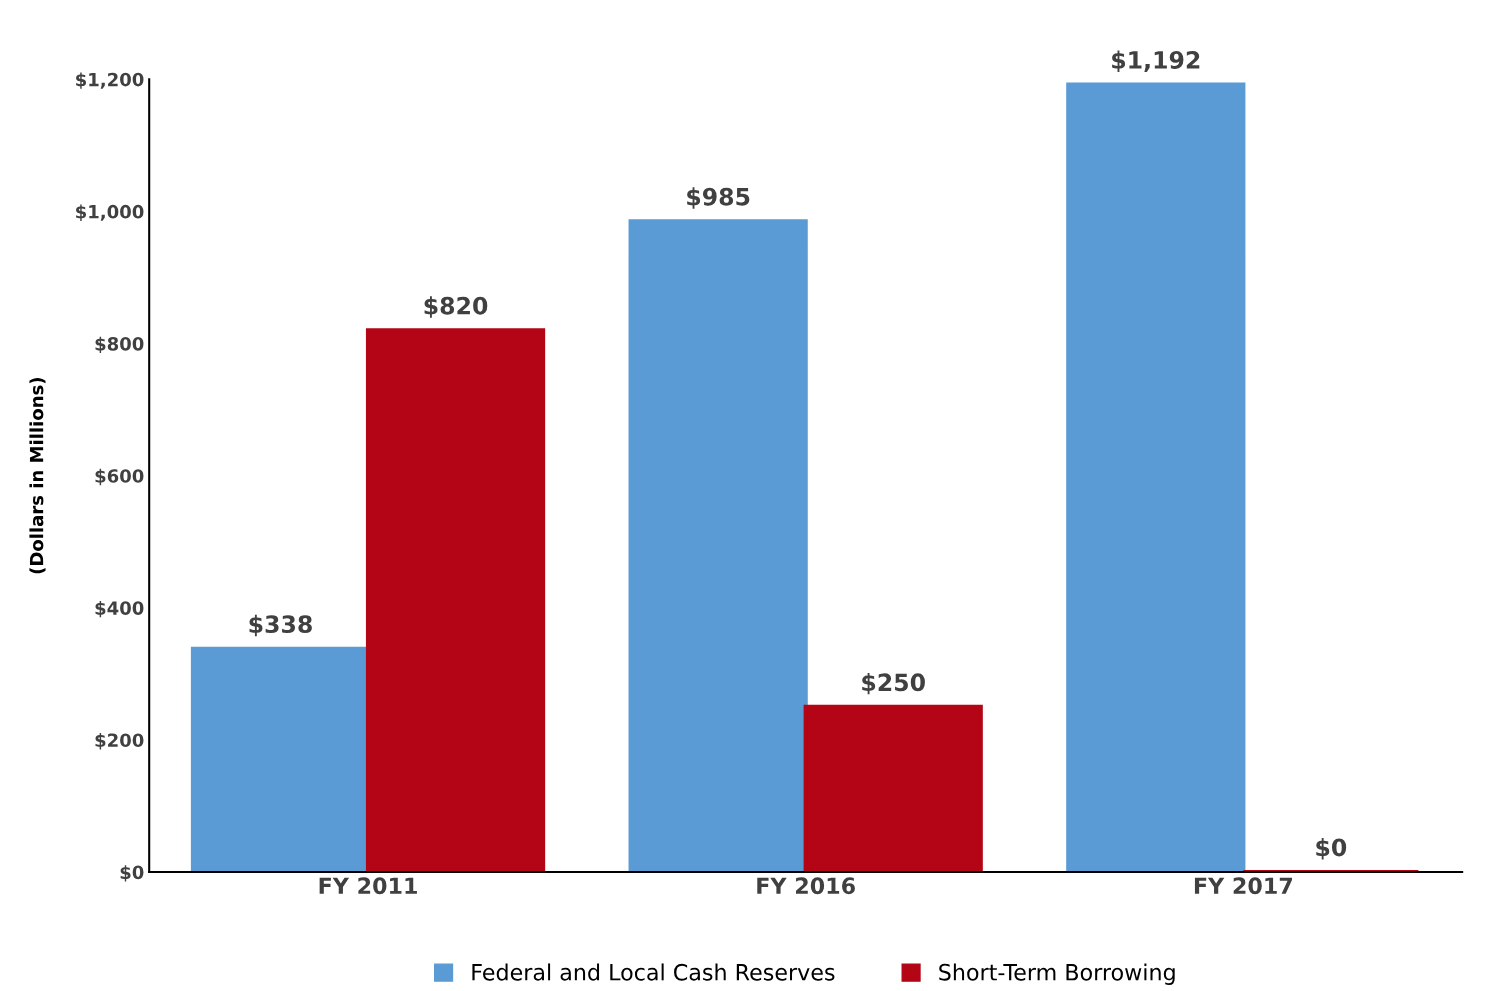 Image resolution: width=1492 pixels, height=991 pixels. Describe the element at coordinates (37, 476) in the screenshot. I see `y-axis-title: (Dollars in Millions)` at that location.